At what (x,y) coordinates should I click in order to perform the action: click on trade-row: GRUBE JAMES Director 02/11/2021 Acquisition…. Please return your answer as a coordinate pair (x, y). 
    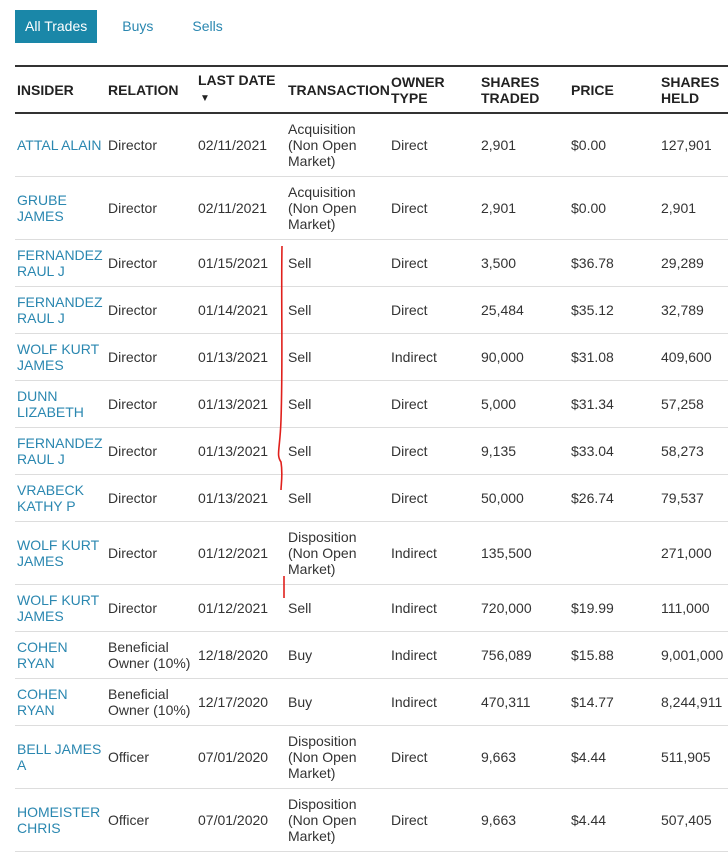
    Looking at the image, I should click on (371, 208).